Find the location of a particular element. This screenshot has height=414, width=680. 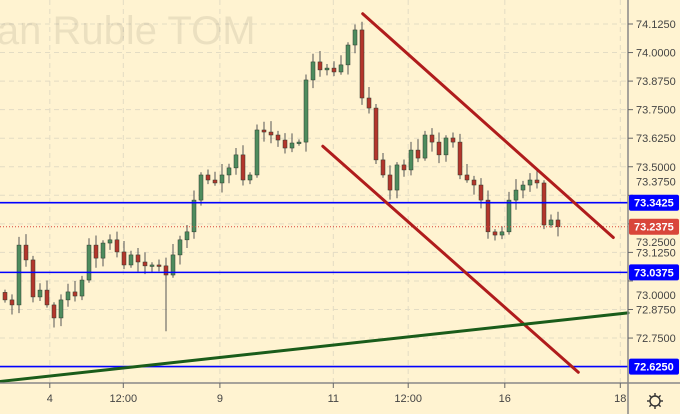

y-tick-label: 73.3750 is located at coordinates (656, 182).